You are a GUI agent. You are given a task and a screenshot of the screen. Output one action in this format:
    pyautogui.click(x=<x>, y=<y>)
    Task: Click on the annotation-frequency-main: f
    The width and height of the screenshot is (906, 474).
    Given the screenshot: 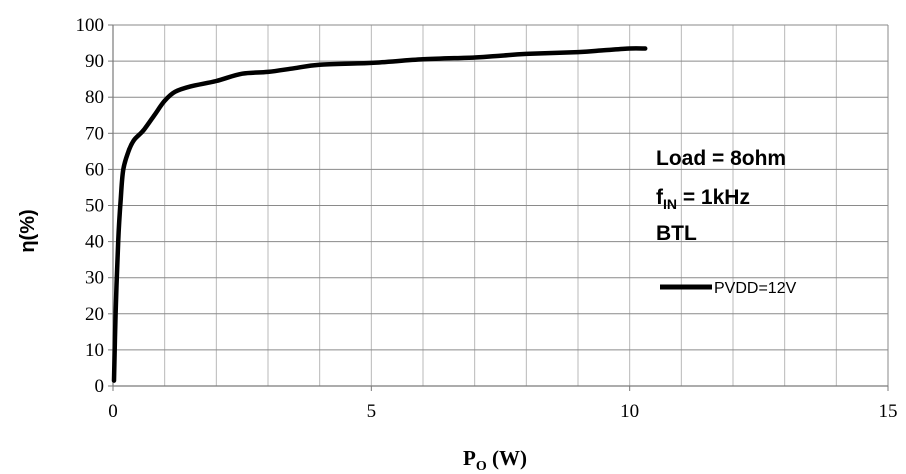 What is the action you would take?
    pyautogui.click(x=660, y=197)
    